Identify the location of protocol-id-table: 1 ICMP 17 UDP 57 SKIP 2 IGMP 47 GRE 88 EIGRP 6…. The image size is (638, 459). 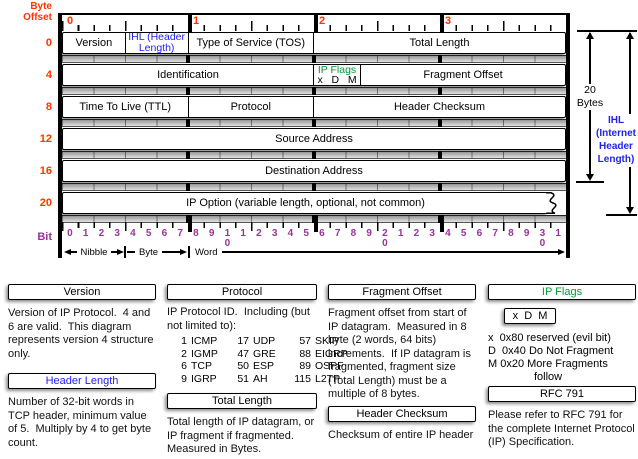
(264, 360).